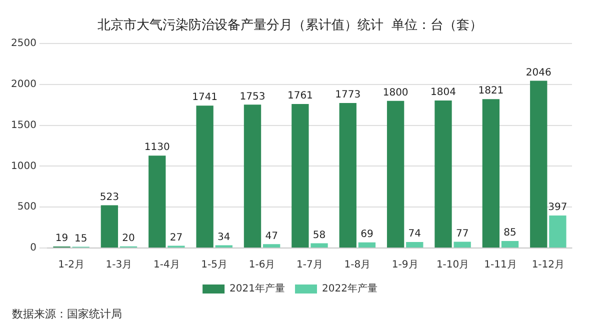  What do you see at coordinates (300, 96) in the screenshot?
I see `data-label: 1761` at bounding box center [300, 96].